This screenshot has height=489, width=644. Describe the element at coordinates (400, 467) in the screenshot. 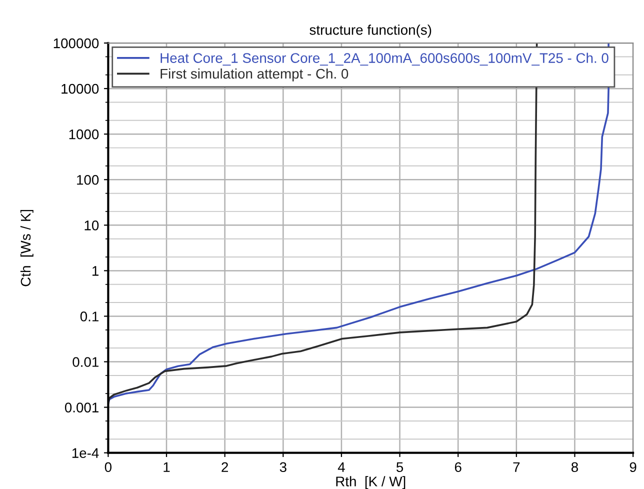

I see `x-tick-label: 5` at that location.